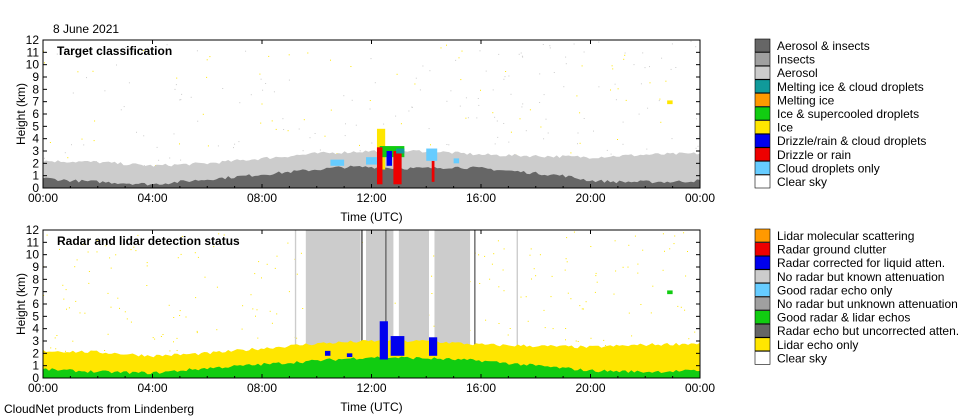 The width and height of the screenshot is (980, 420). I want to click on legend-label: Aerosol, so click(797, 73).